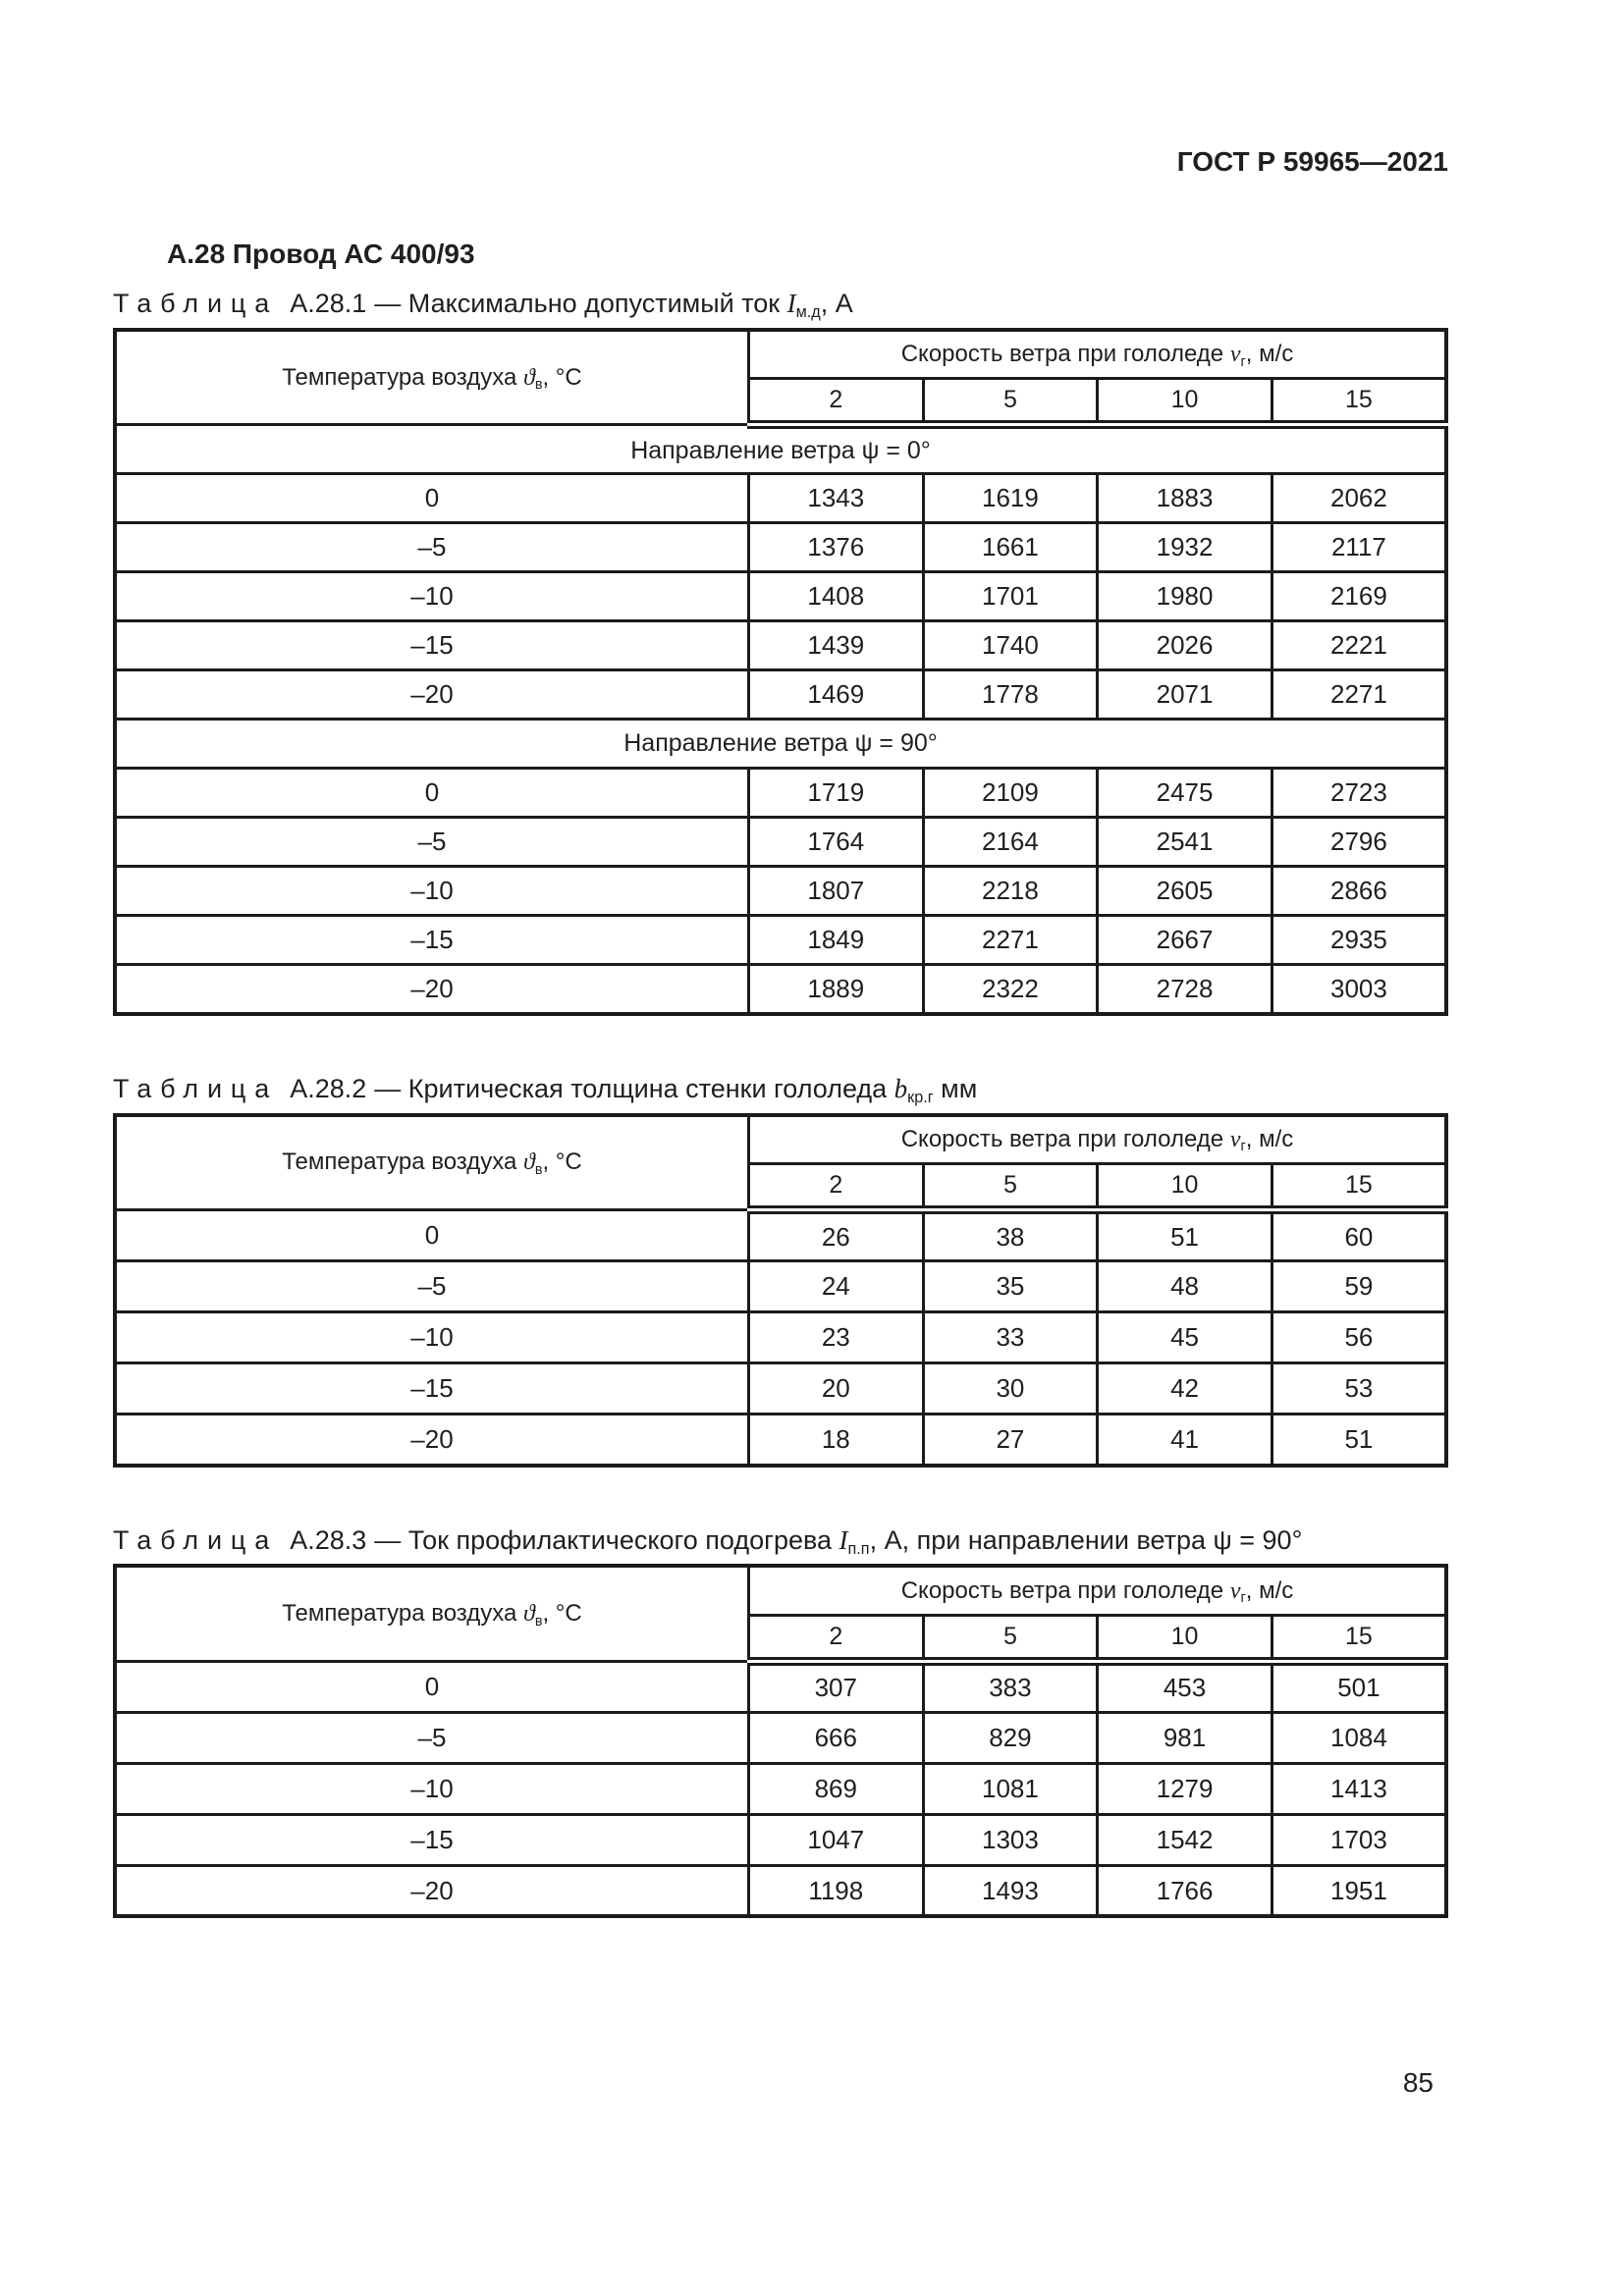 This screenshot has width=1624, height=2296. What do you see at coordinates (538, 1621) in the screenshot?
I see `temp-header-subscript: в` at bounding box center [538, 1621].